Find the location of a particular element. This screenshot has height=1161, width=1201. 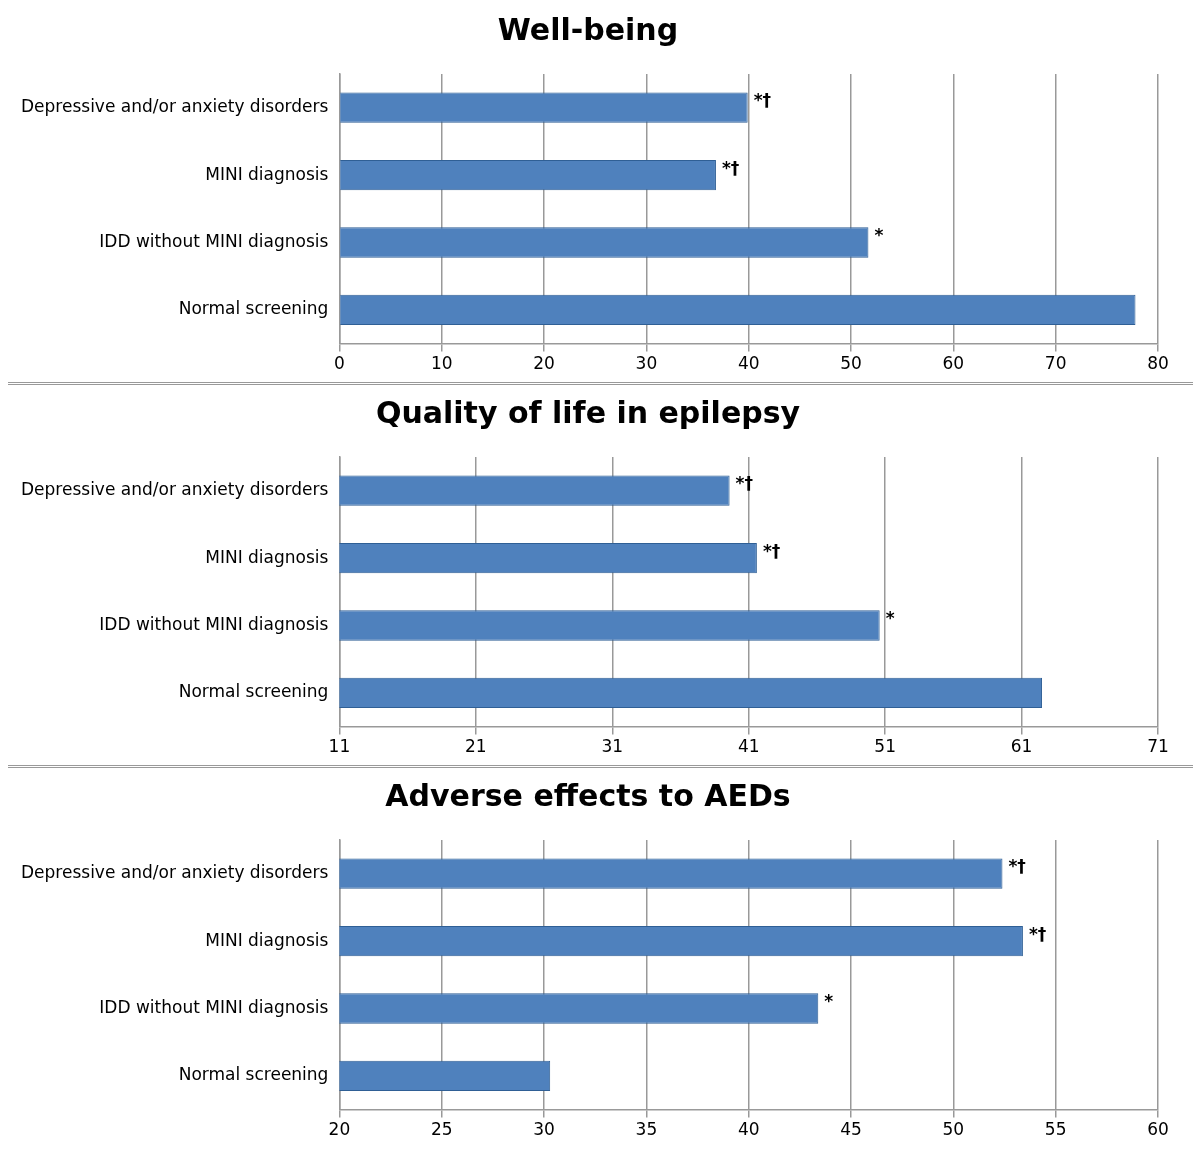

chart-title: Adverse effects to AEDs is located at coordinates (588, 795).